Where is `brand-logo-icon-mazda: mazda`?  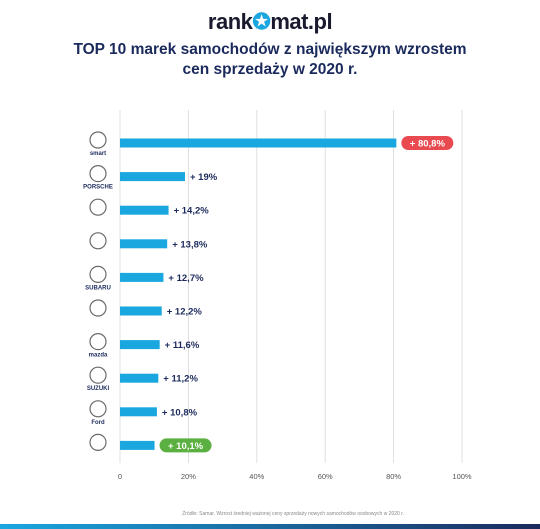
brand-logo-icon-mazda: mazda is located at coordinates (98, 346).